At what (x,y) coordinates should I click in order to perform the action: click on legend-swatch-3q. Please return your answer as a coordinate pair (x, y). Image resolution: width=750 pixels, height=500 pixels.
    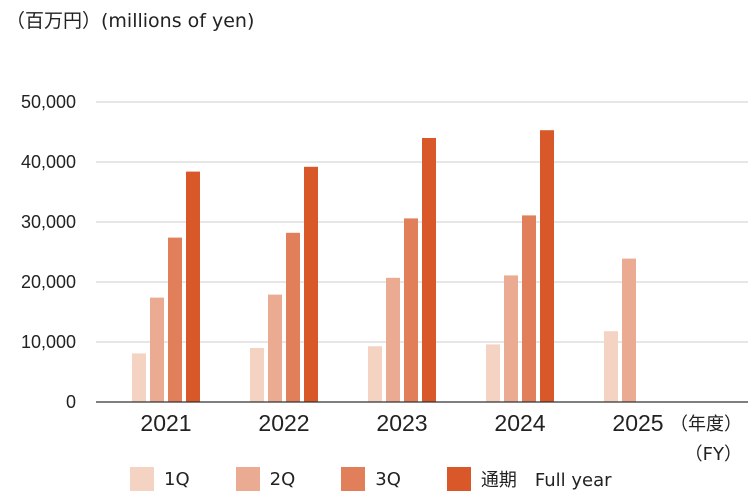
    Looking at the image, I should click on (353, 479).